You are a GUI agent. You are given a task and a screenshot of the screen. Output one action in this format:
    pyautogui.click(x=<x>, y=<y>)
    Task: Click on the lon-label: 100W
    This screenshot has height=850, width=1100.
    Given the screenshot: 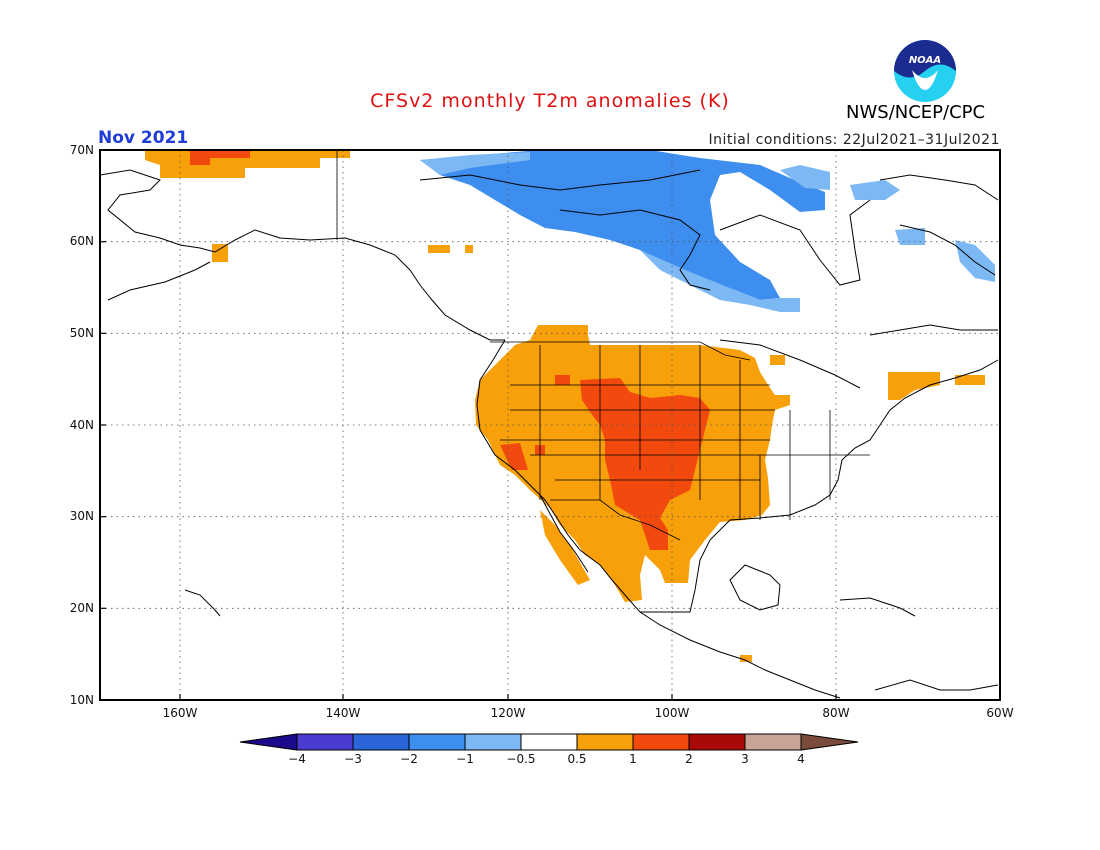 What is the action you would take?
    pyautogui.click(x=672, y=713)
    